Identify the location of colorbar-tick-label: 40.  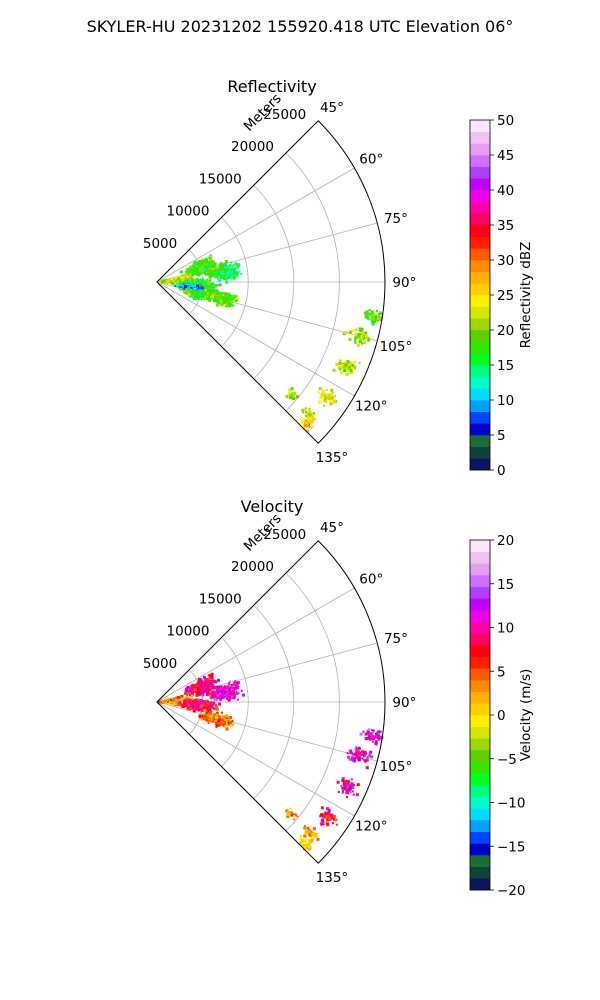
(505, 191).